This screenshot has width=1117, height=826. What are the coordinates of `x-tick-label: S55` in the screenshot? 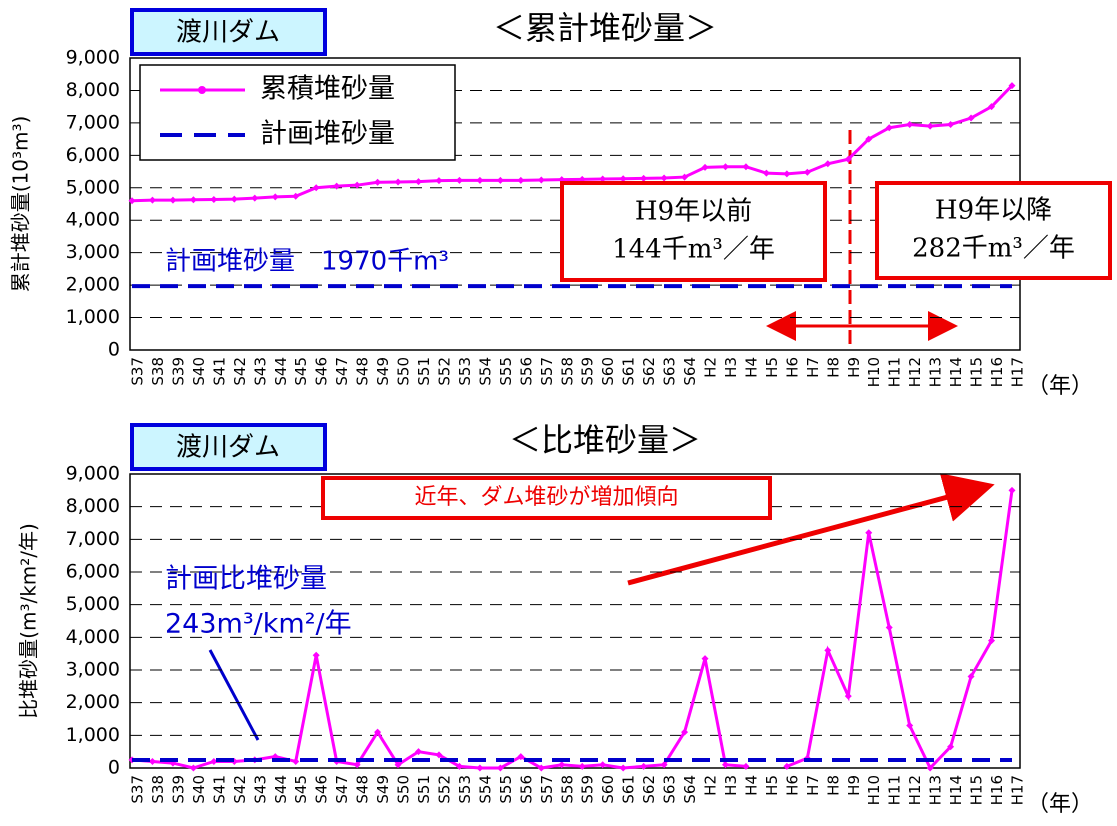 It's located at (506, 371).